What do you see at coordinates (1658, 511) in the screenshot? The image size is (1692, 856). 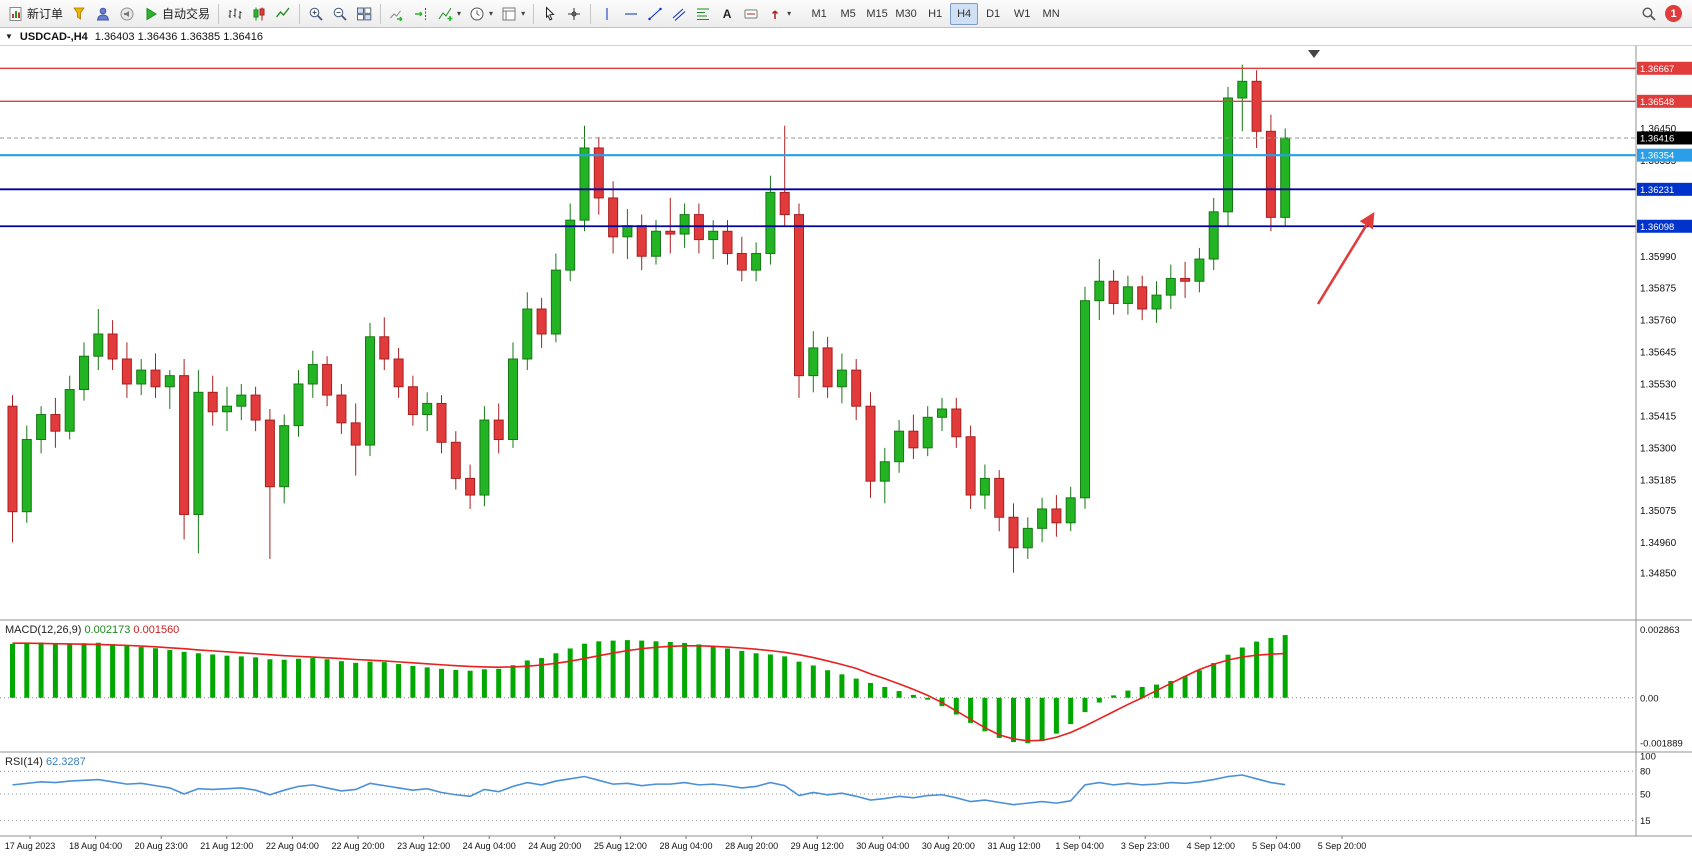 I see `price-tick: 1.35075` at bounding box center [1658, 511].